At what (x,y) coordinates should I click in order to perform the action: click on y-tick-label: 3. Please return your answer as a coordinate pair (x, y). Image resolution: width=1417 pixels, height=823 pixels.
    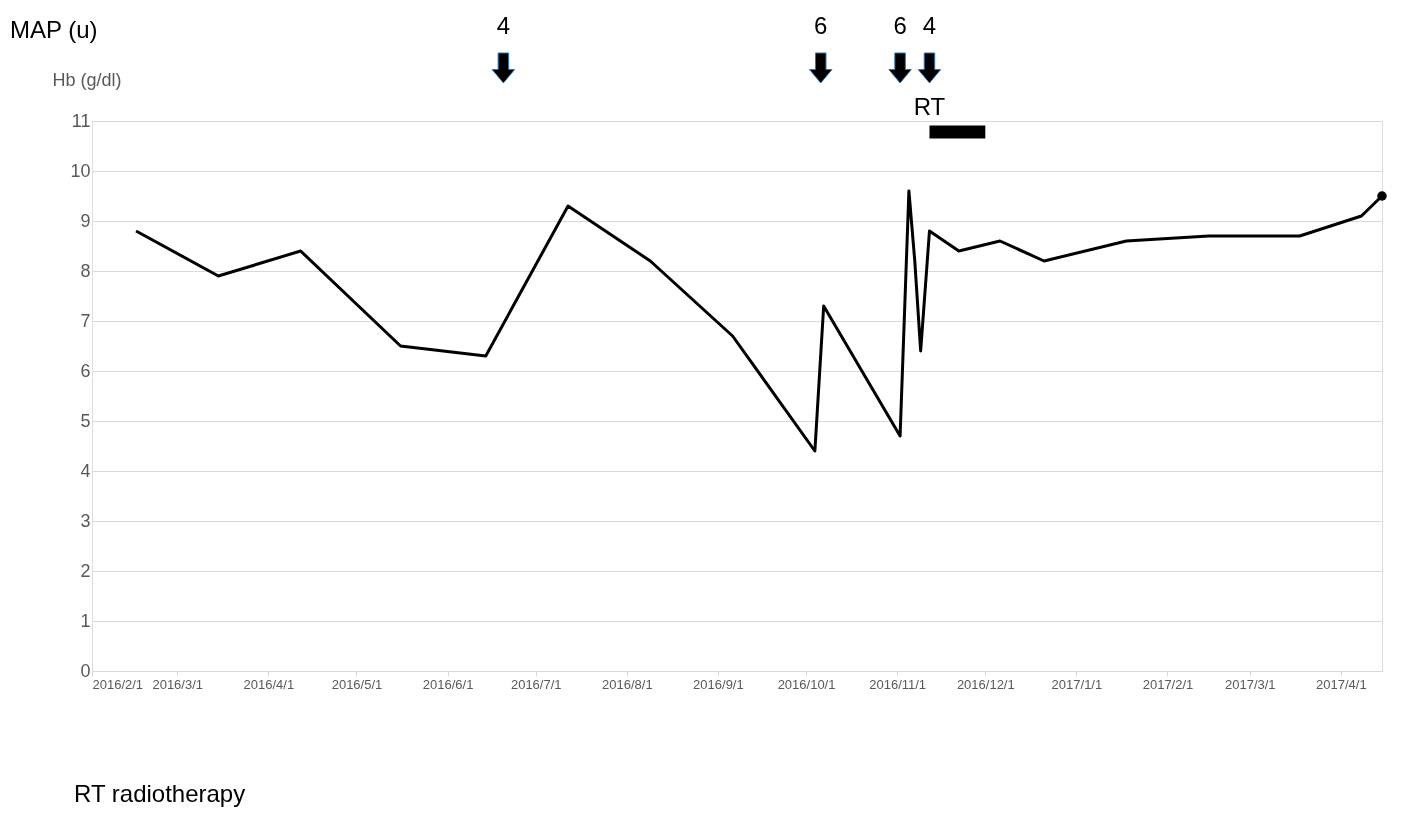
    Looking at the image, I should click on (85, 520).